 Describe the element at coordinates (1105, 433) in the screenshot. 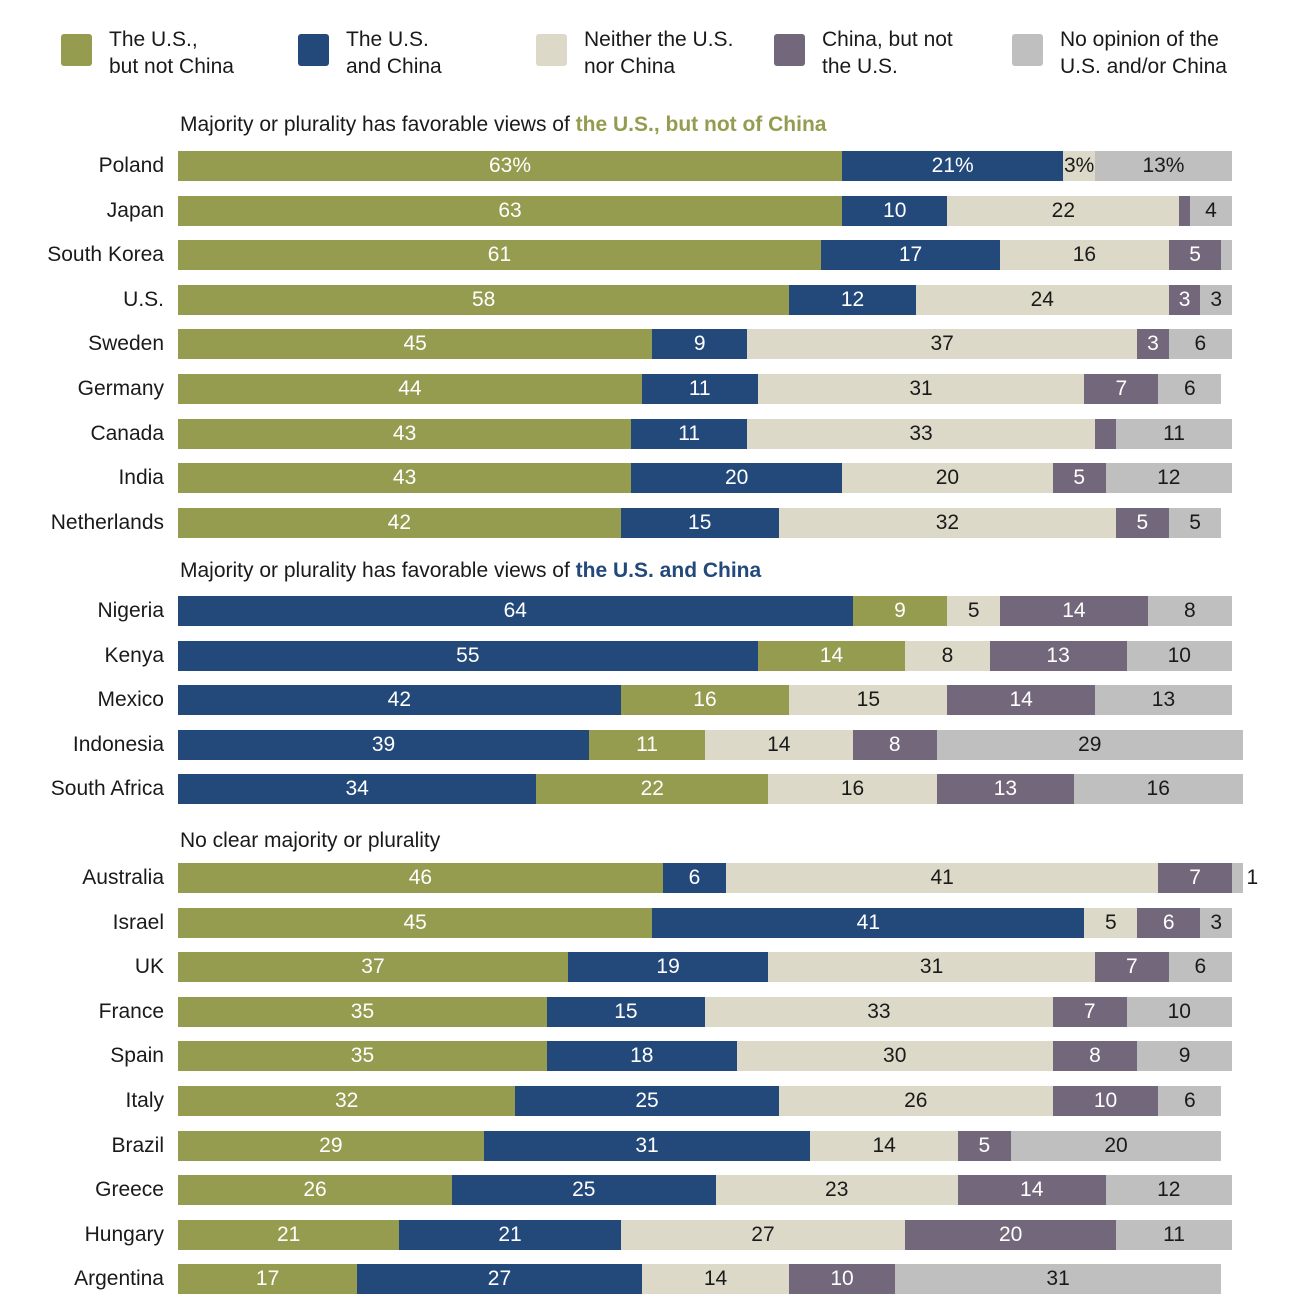

I see `bar-segment-china-not-us` at that location.